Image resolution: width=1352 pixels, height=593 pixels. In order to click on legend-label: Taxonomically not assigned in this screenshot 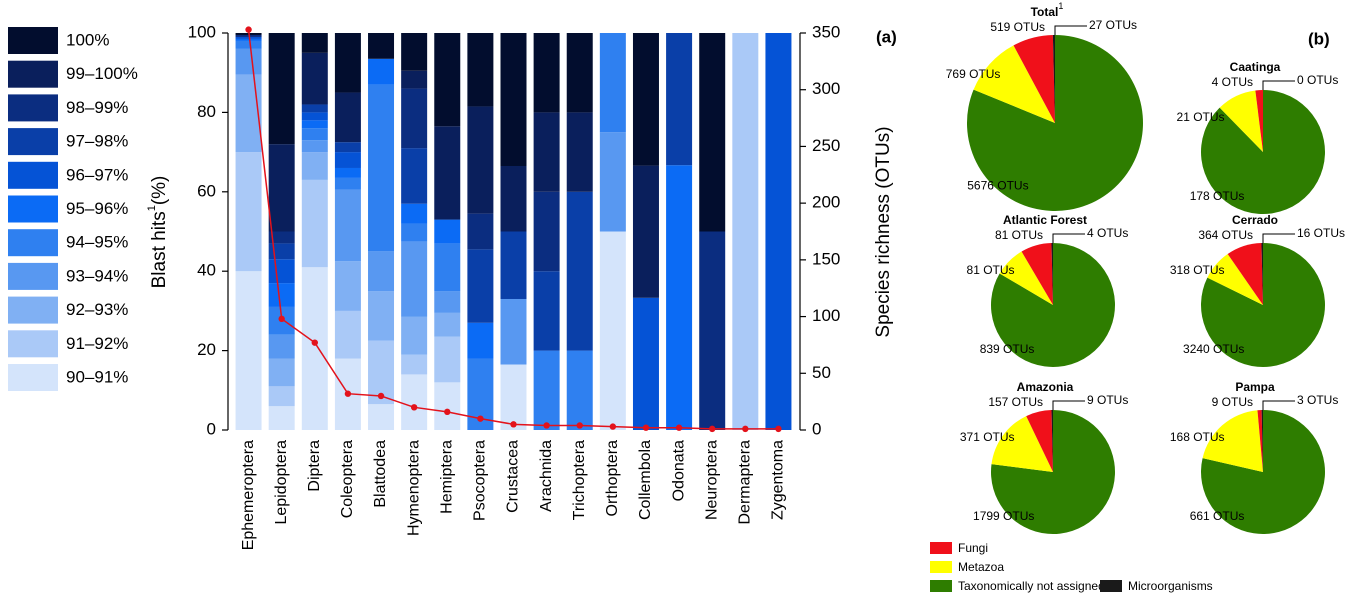, I will do `click(1031, 586)`.